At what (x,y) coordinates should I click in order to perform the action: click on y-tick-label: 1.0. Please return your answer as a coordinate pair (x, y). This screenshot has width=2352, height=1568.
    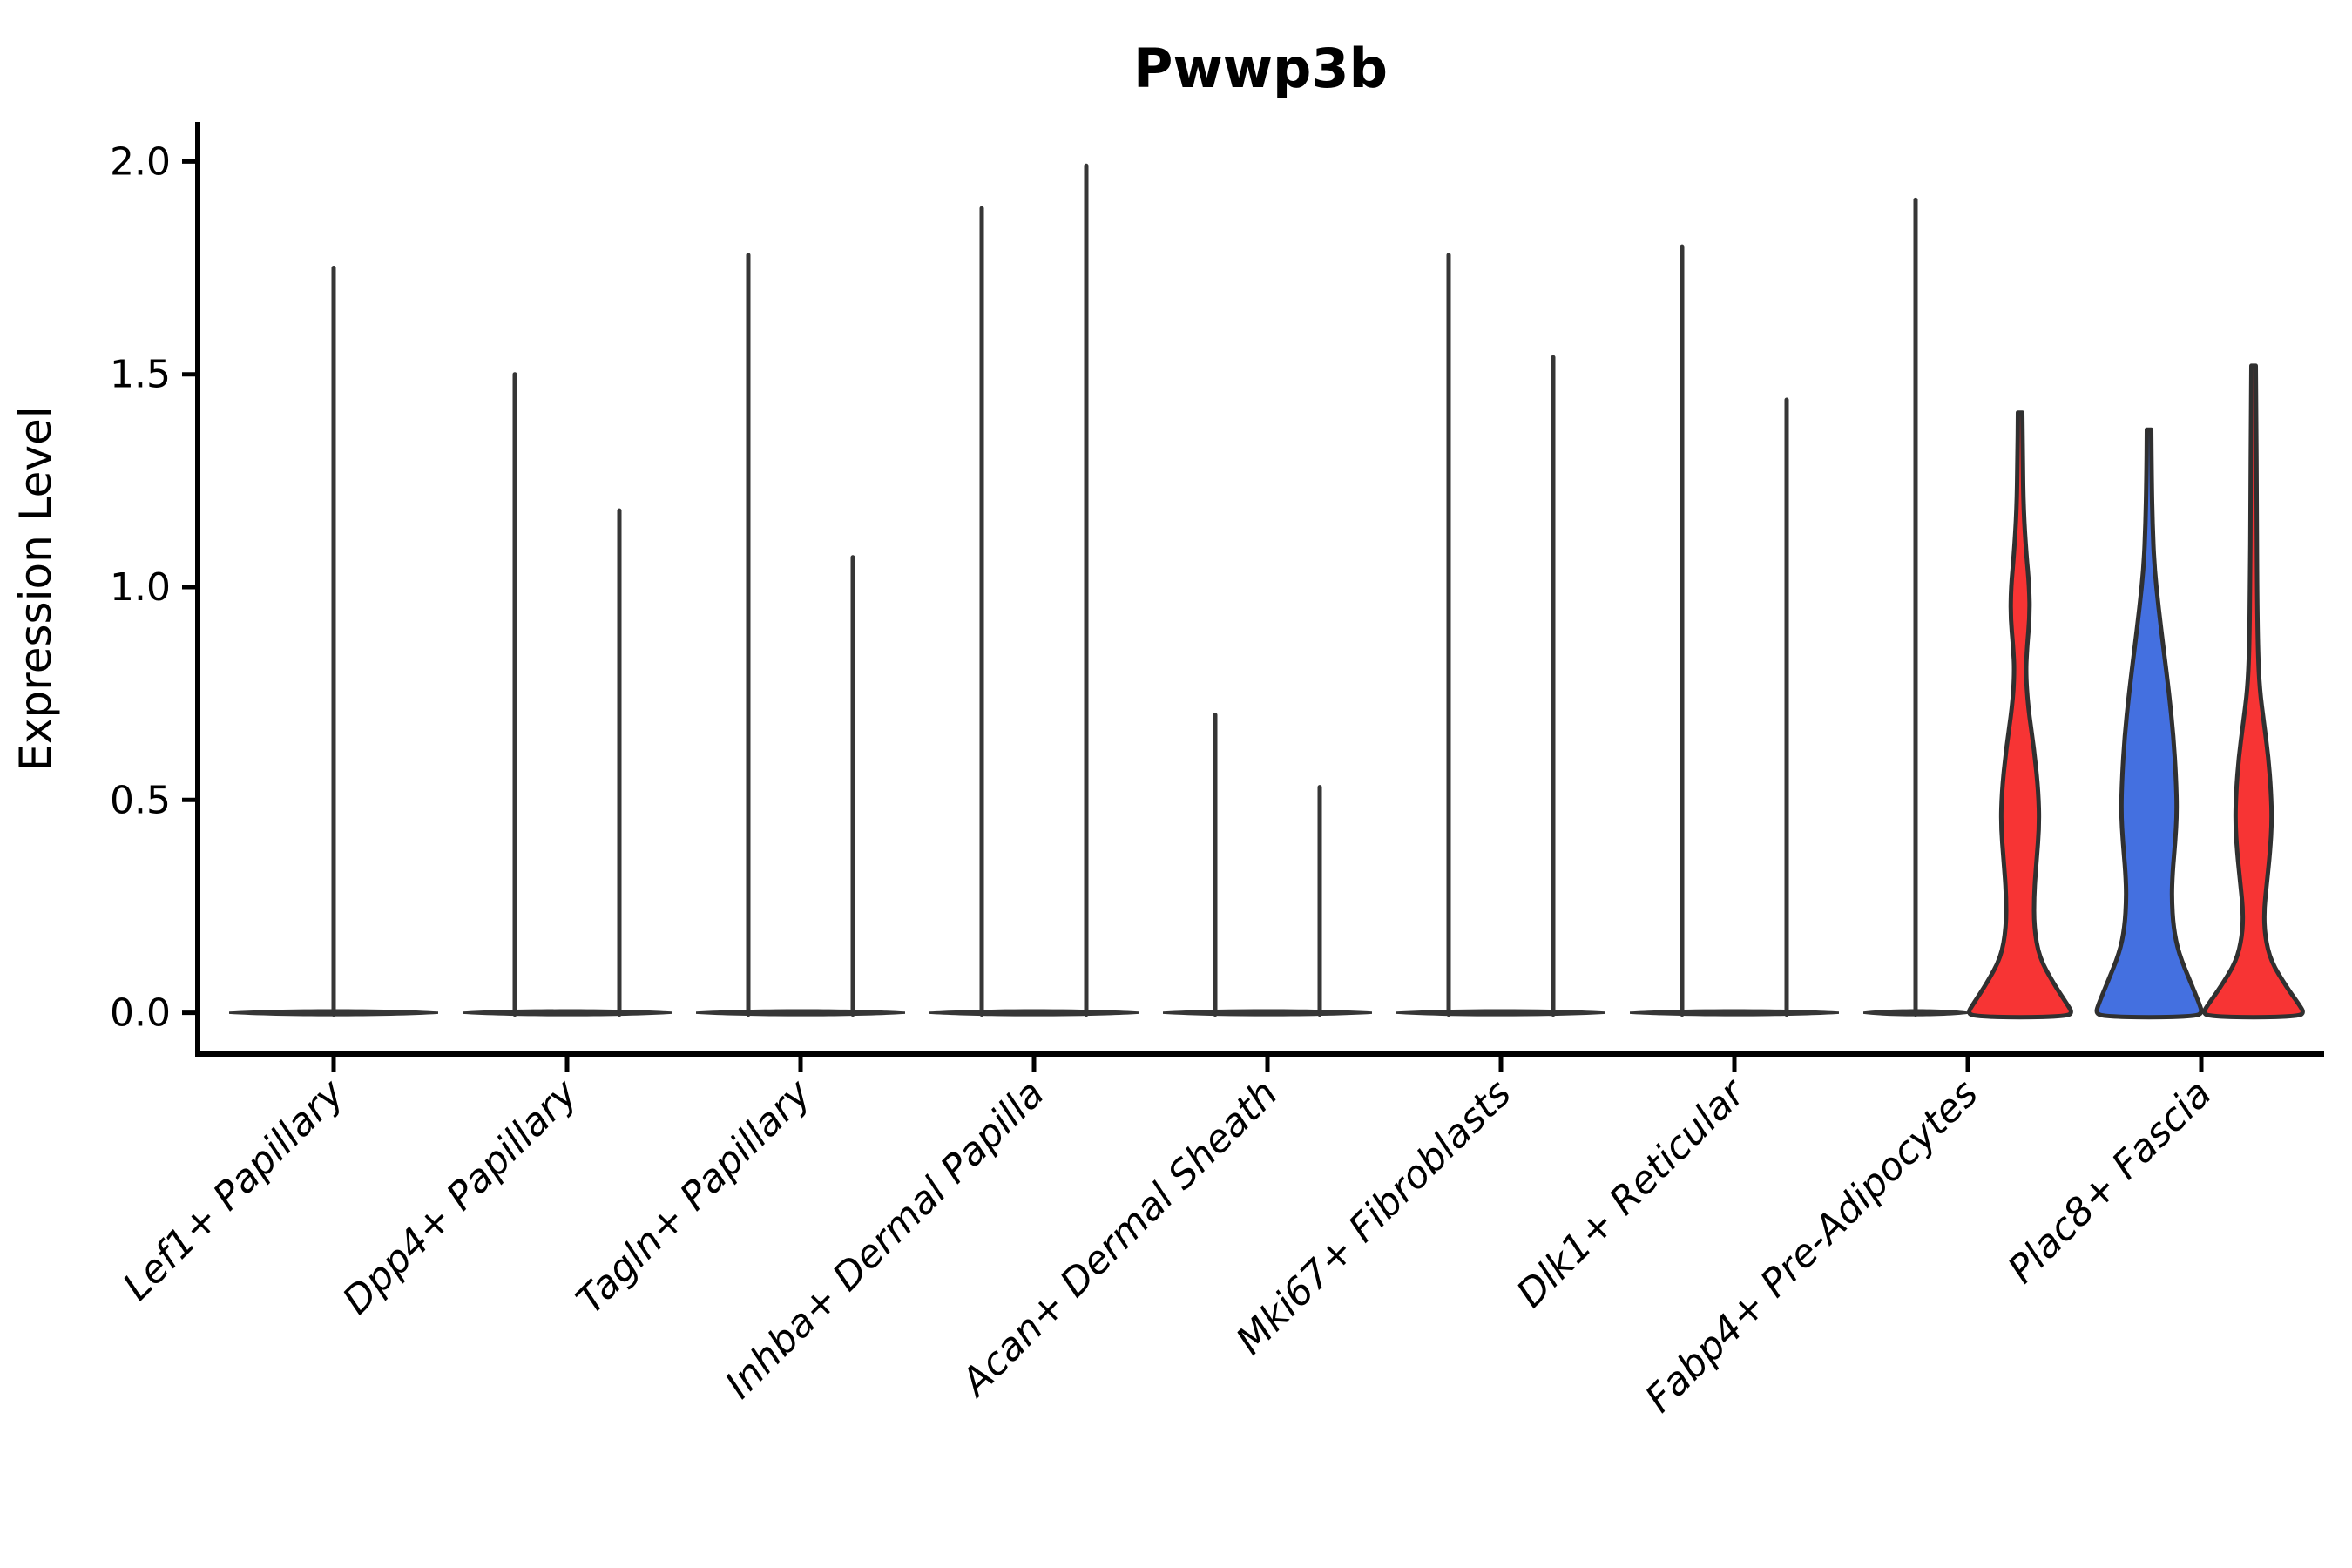
    Looking at the image, I should click on (140, 587).